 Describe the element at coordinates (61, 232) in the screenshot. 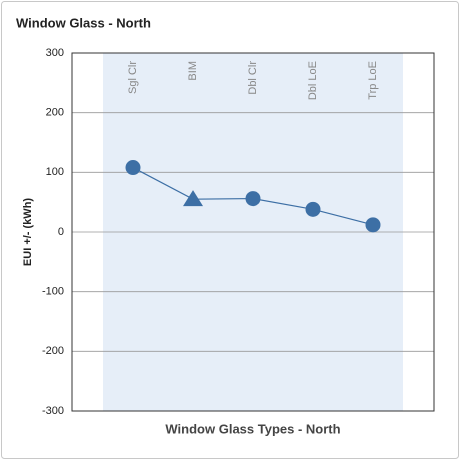

I see `y-tick-label: 0` at that location.